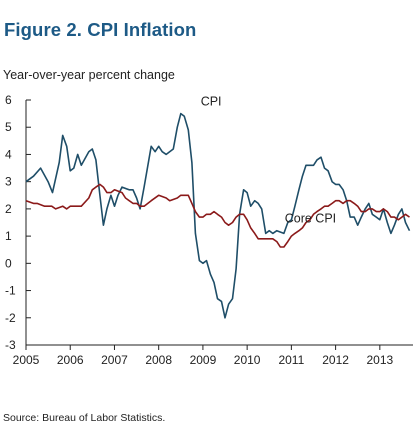 The width and height of the screenshot is (420, 439). I want to click on y-tick-label: -2, so click(10, 318).